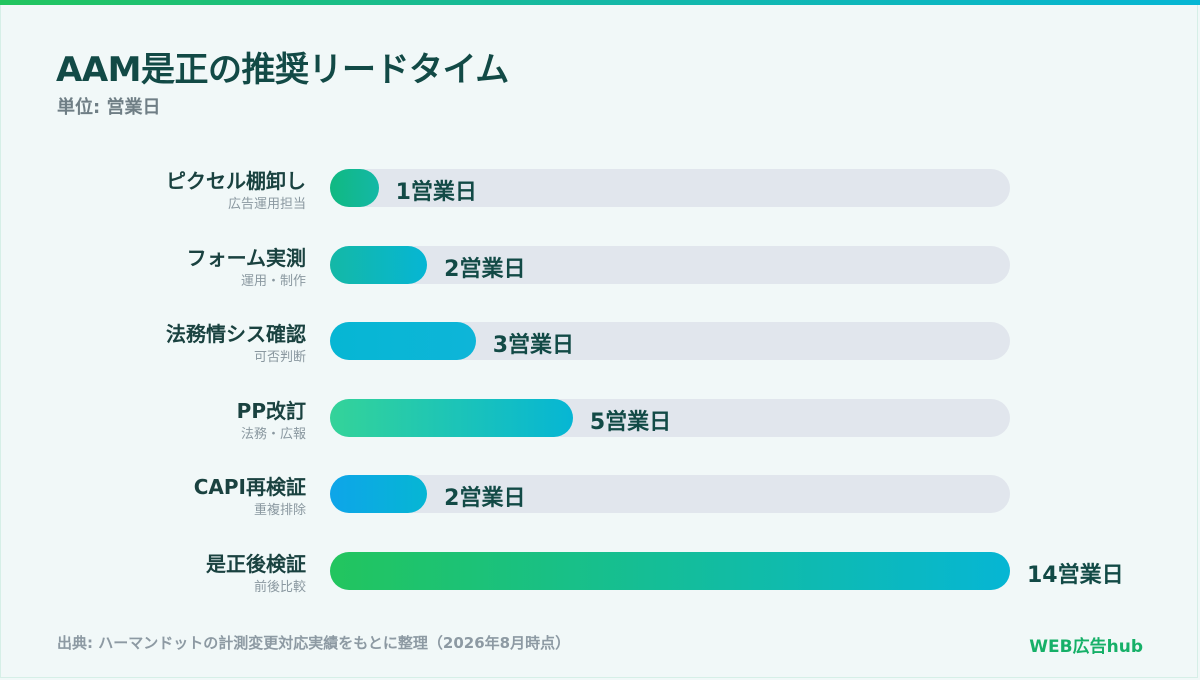 The height and width of the screenshot is (680, 1200). I want to click on category-label: PP改訂, so click(271, 410).